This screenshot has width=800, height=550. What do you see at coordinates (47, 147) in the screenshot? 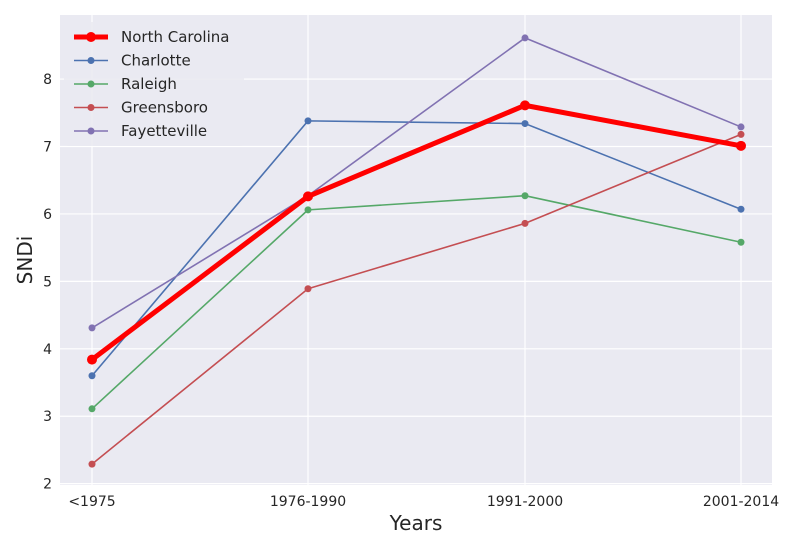
I see `y-tick-label: 7` at bounding box center [47, 147].